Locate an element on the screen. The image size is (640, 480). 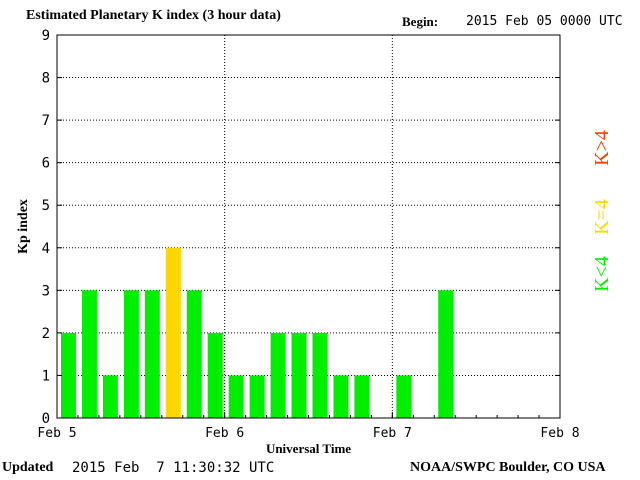
y-tick-label: 9 is located at coordinates (46, 36).